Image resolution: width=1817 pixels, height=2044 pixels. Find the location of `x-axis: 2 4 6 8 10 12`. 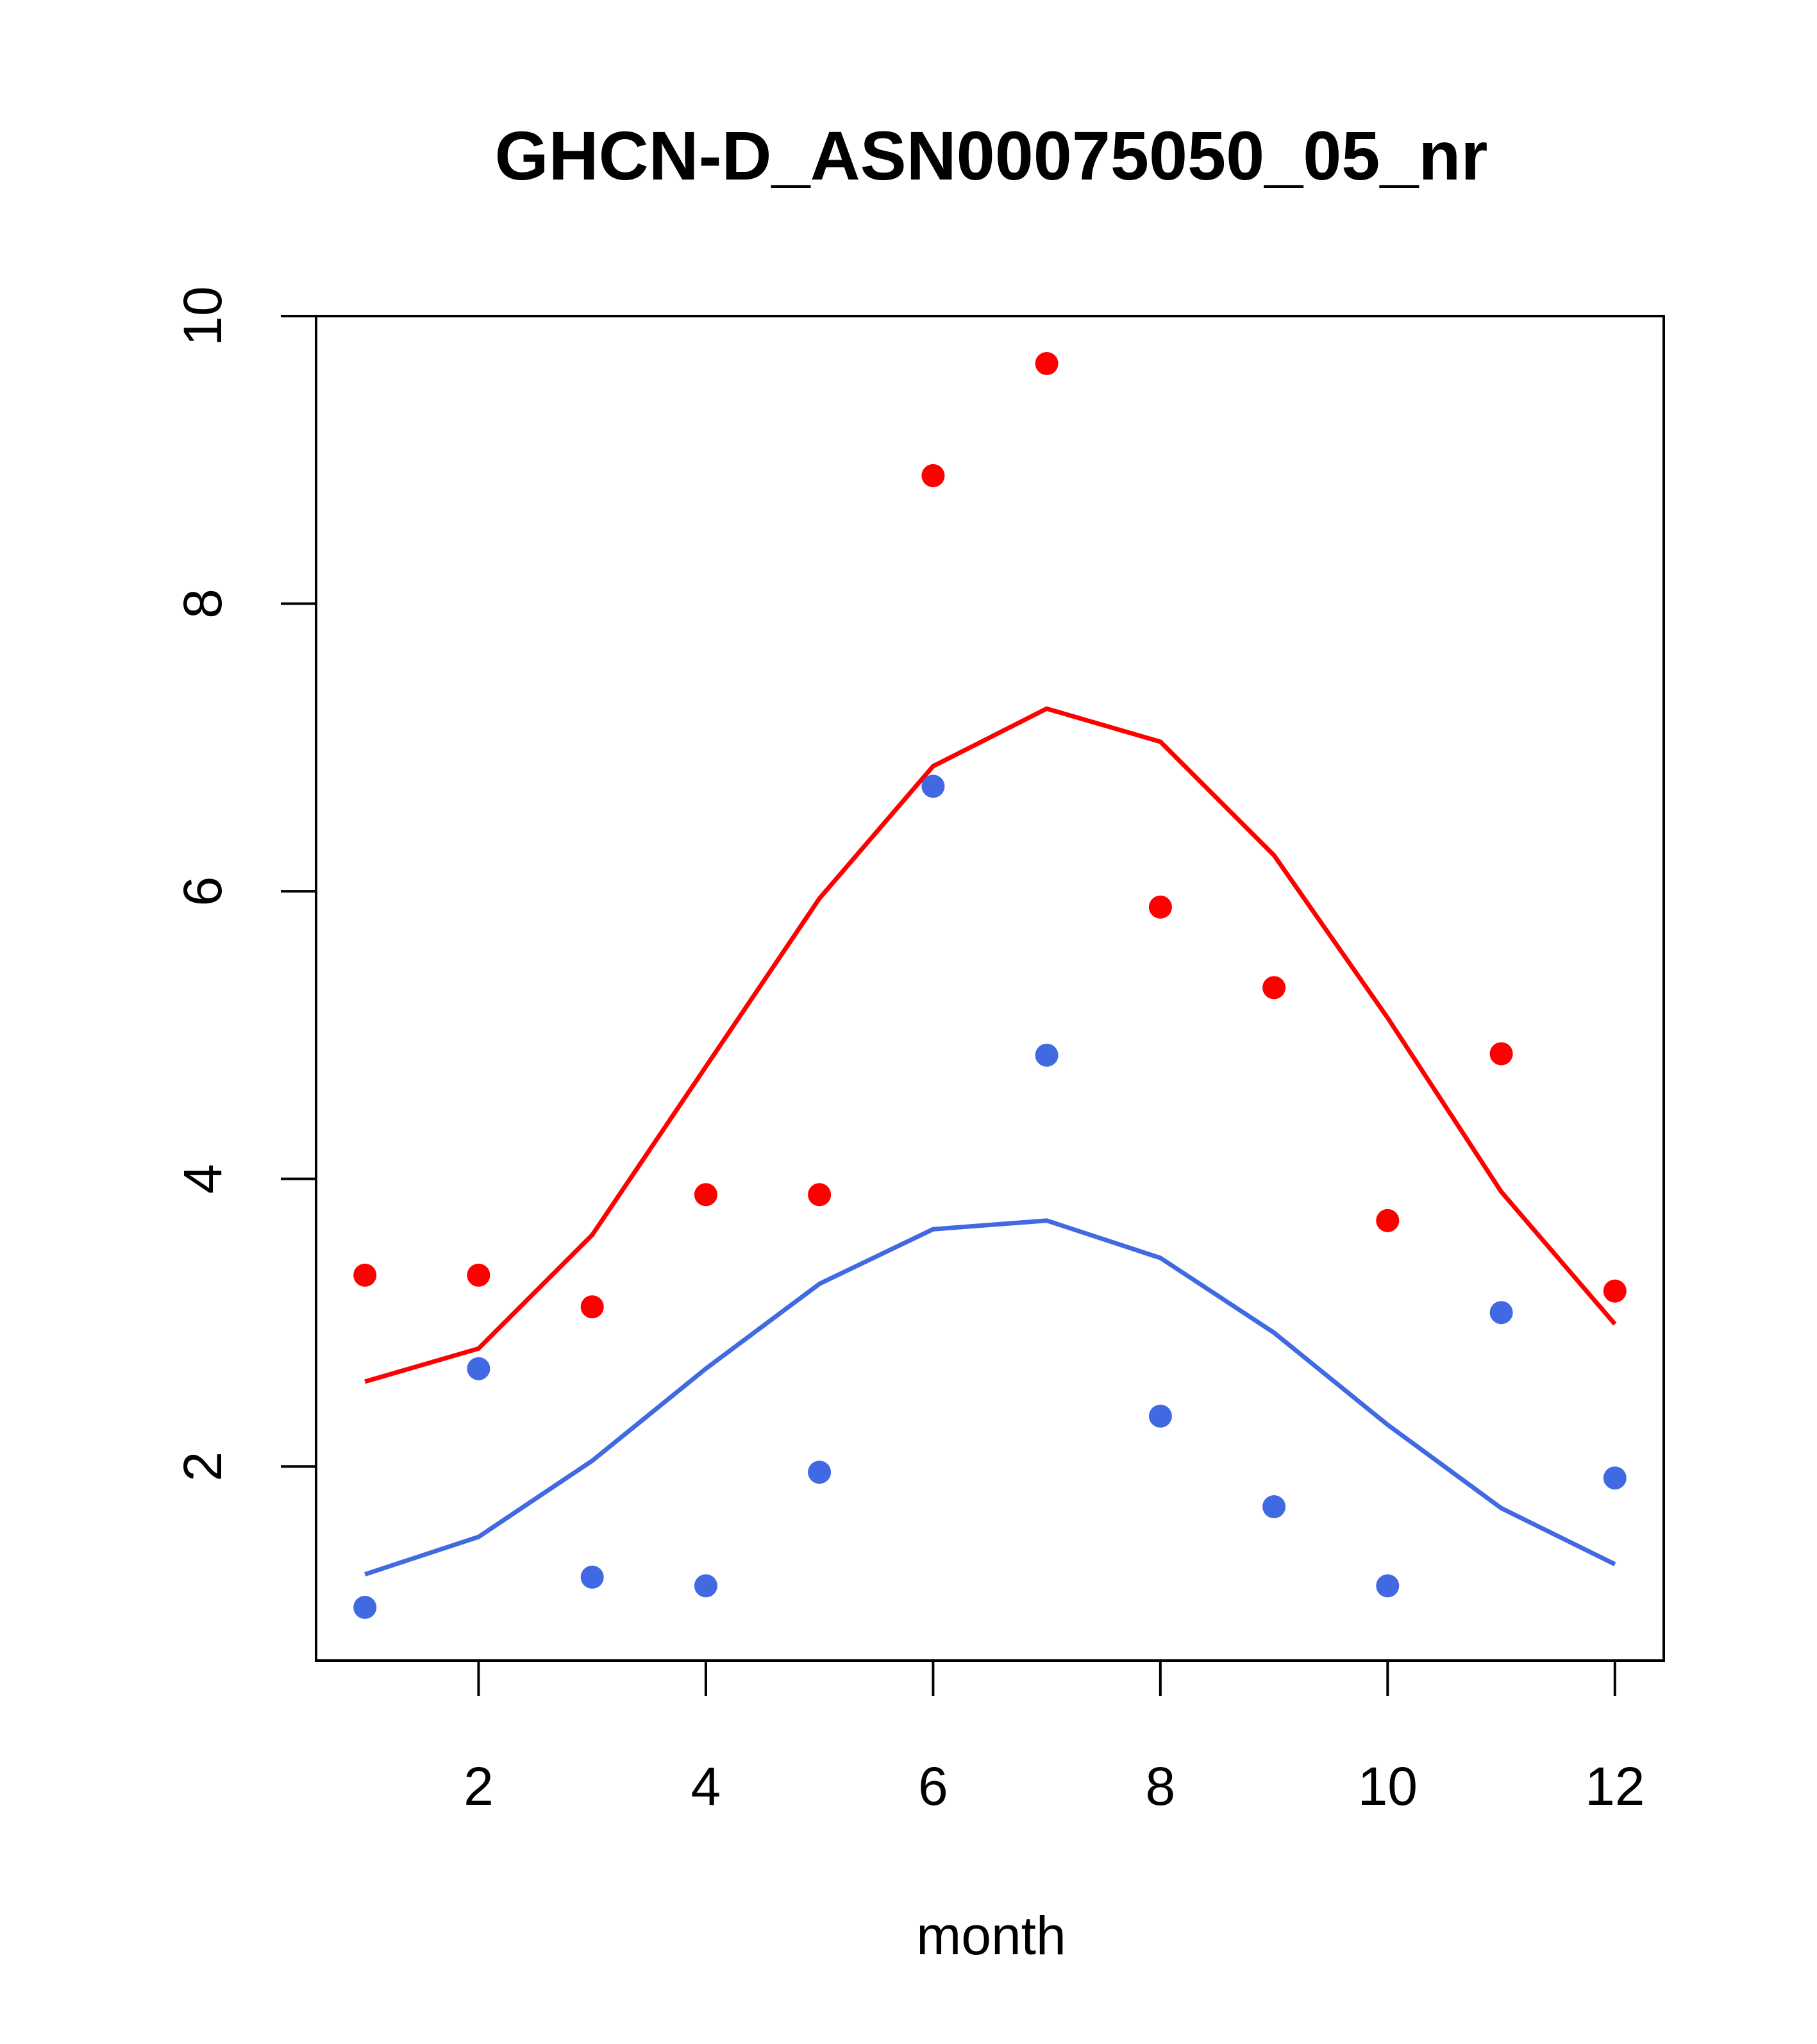

x-axis: 2 4 6 8 10 12 is located at coordinates (1054, 1739).